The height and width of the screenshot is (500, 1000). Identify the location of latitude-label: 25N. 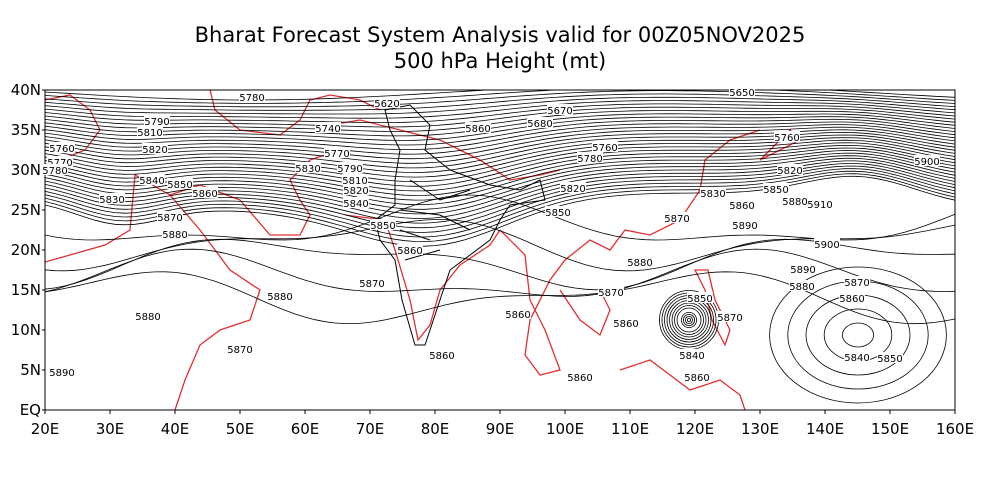
(26, 210).